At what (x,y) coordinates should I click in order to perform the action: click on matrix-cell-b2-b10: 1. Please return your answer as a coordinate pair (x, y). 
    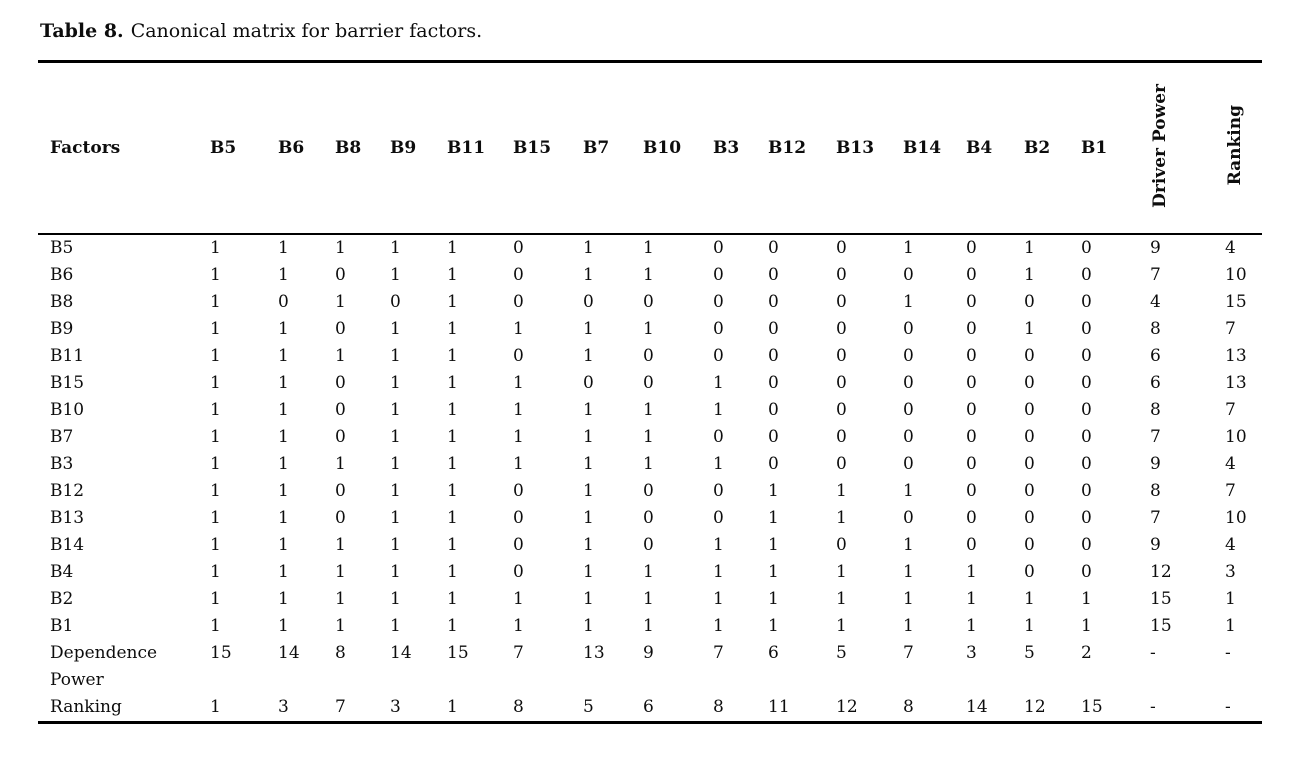
    Looking at the image, I should click on (648, 599).